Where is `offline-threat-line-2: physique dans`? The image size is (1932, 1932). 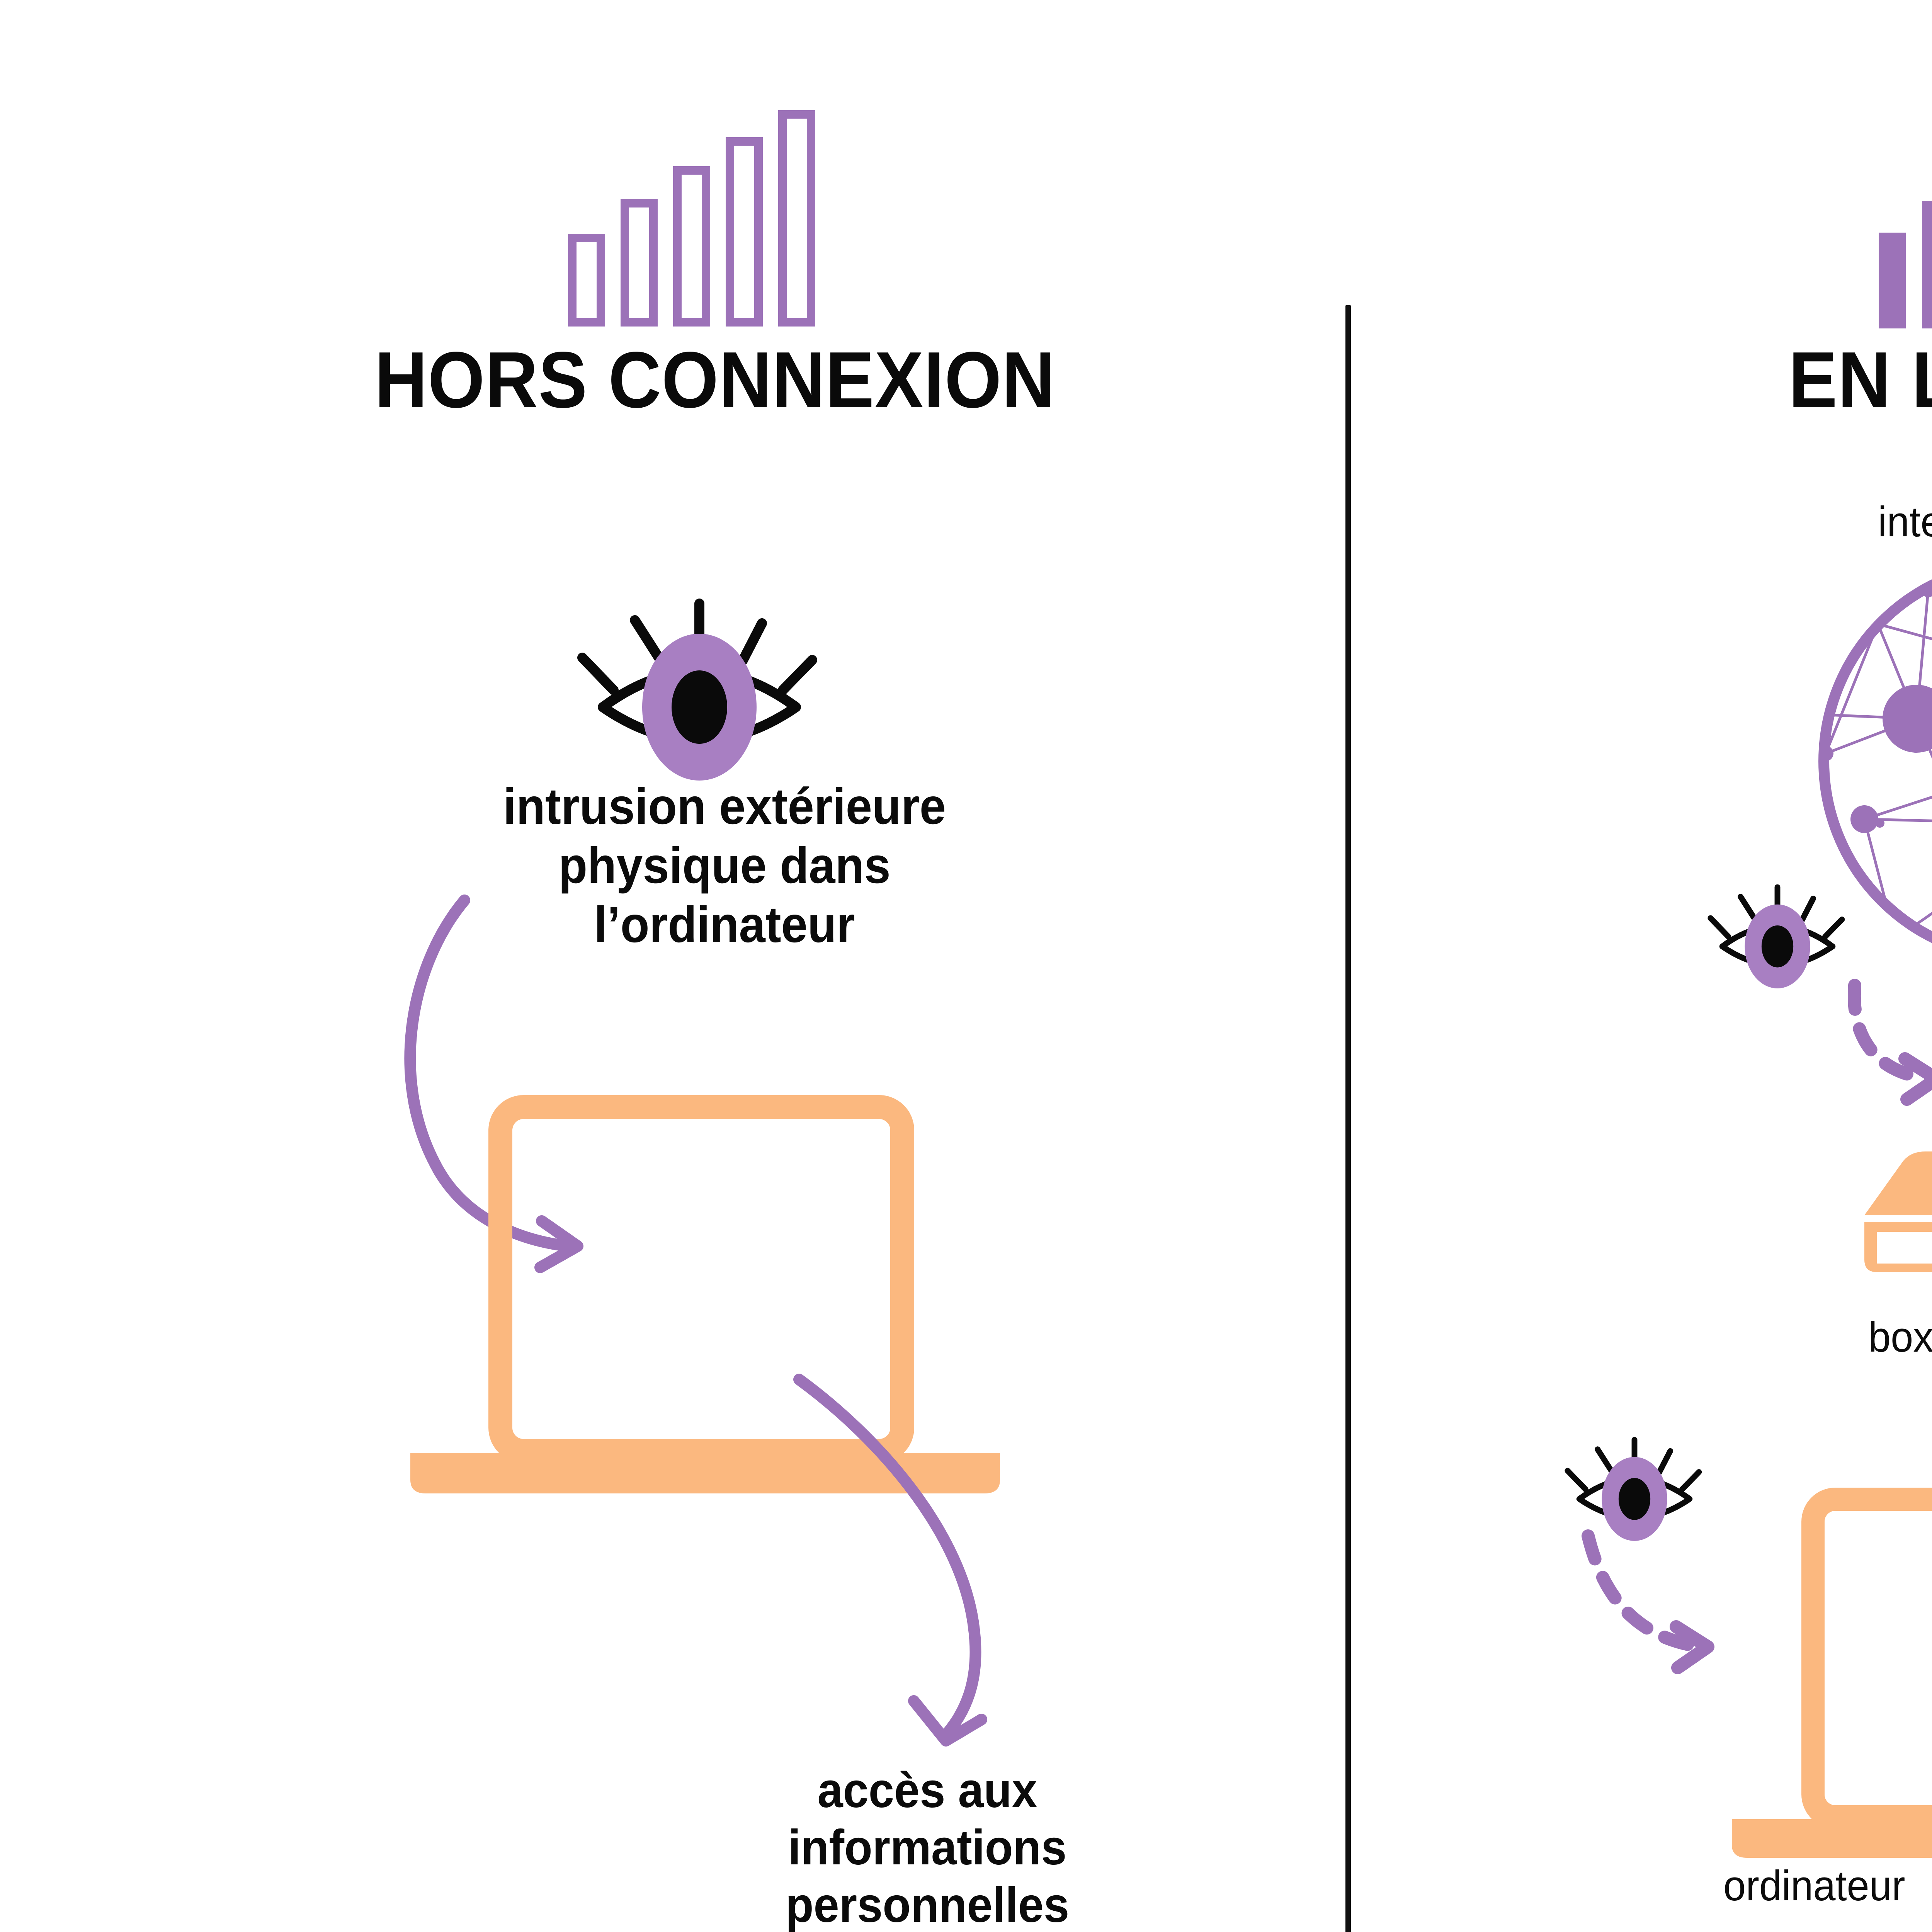
offline-threat-line-2: physique dans is located at coordinates (724, 865).